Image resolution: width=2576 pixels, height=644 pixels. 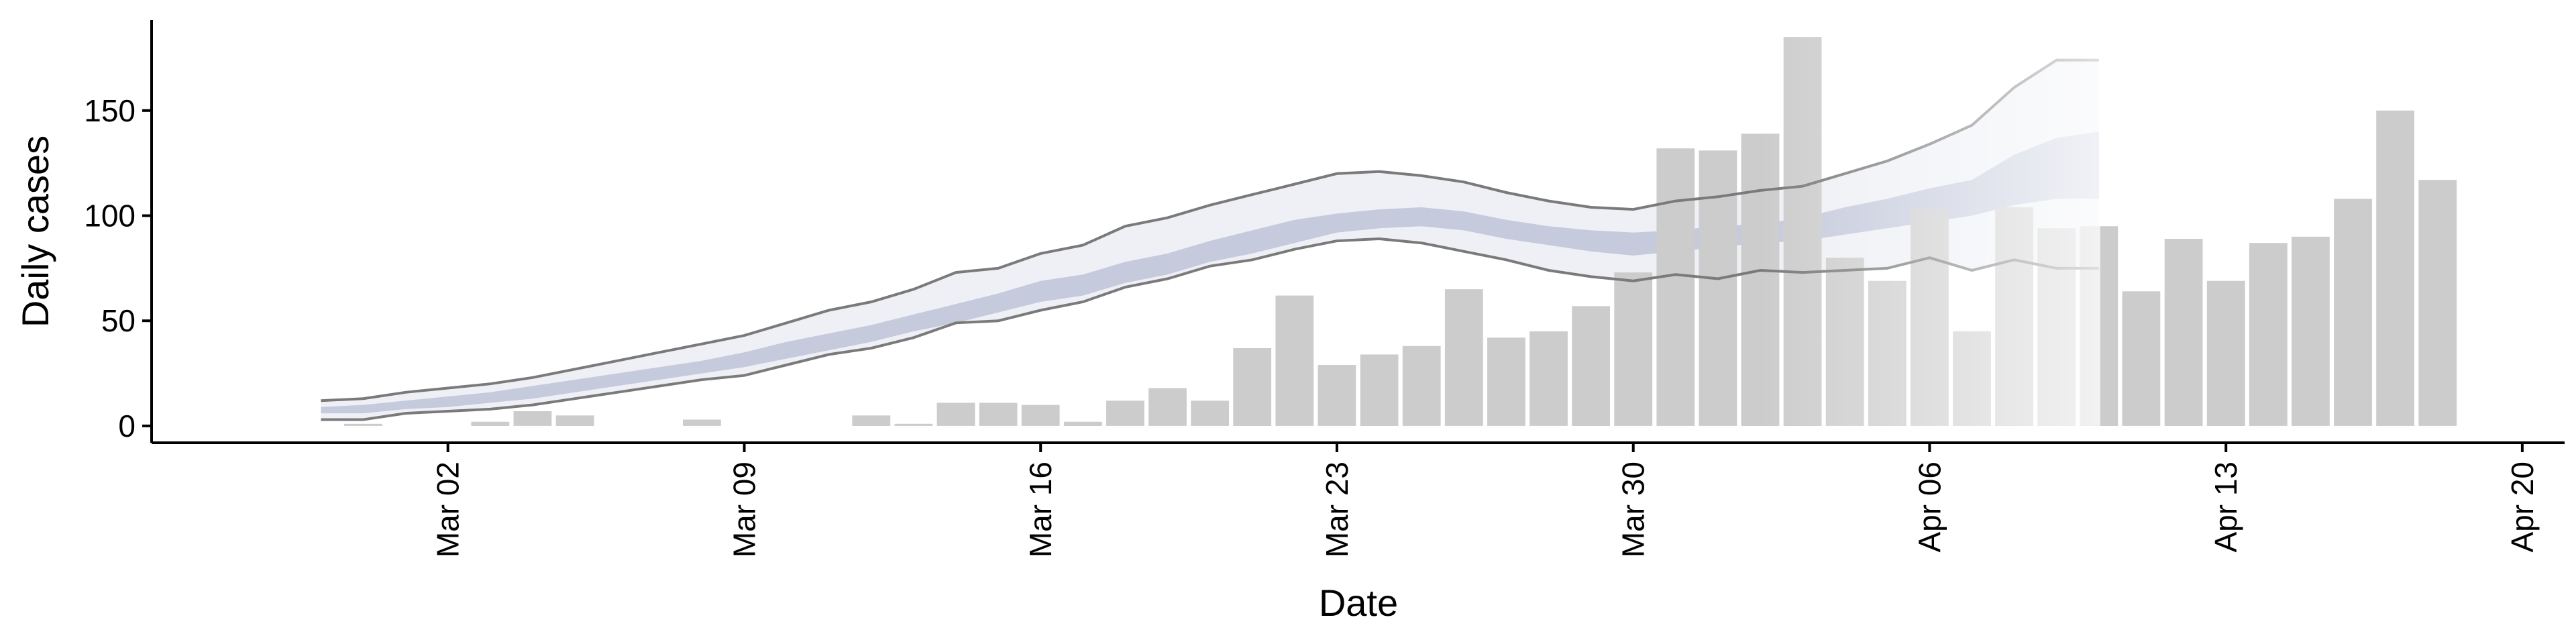 What do you see at coordinates (2522, 507) in the screenshot?
I see `x-tick-label: Apr 20` at bounding box center [2522, 507].